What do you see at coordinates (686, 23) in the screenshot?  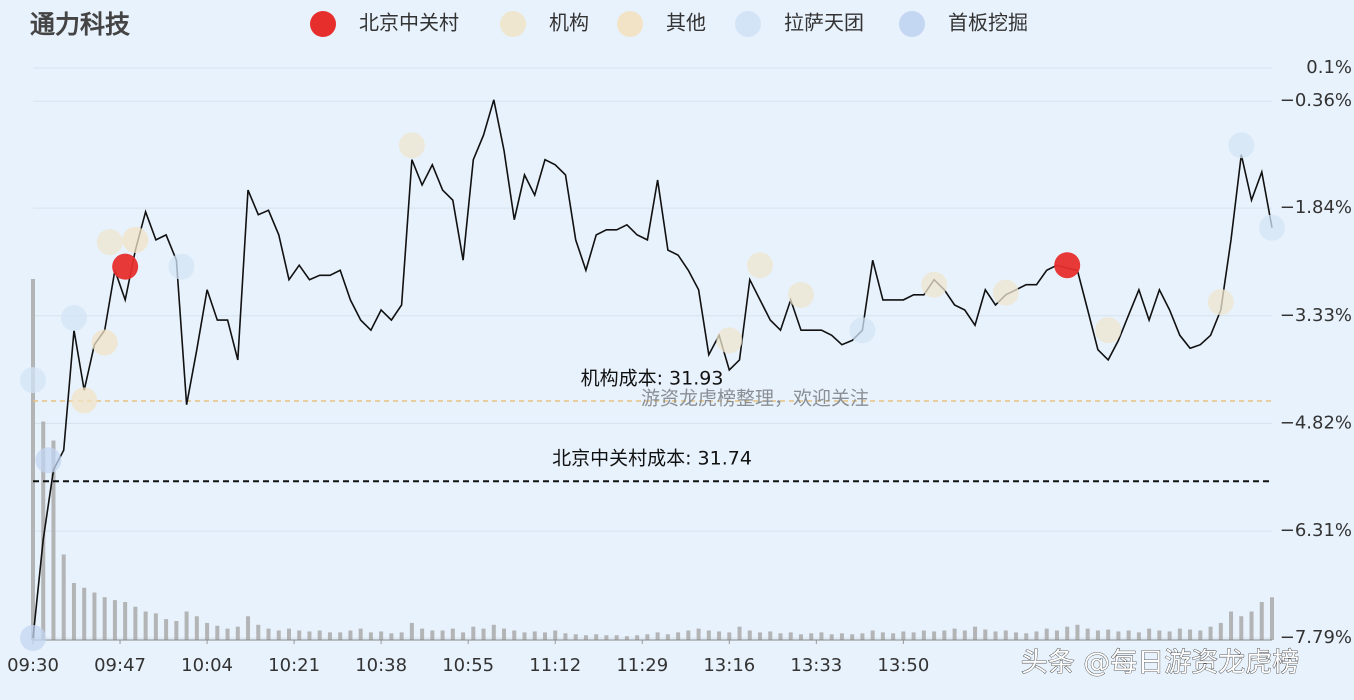 I see `legend-label: 其他` at bounding box center [686, 23].